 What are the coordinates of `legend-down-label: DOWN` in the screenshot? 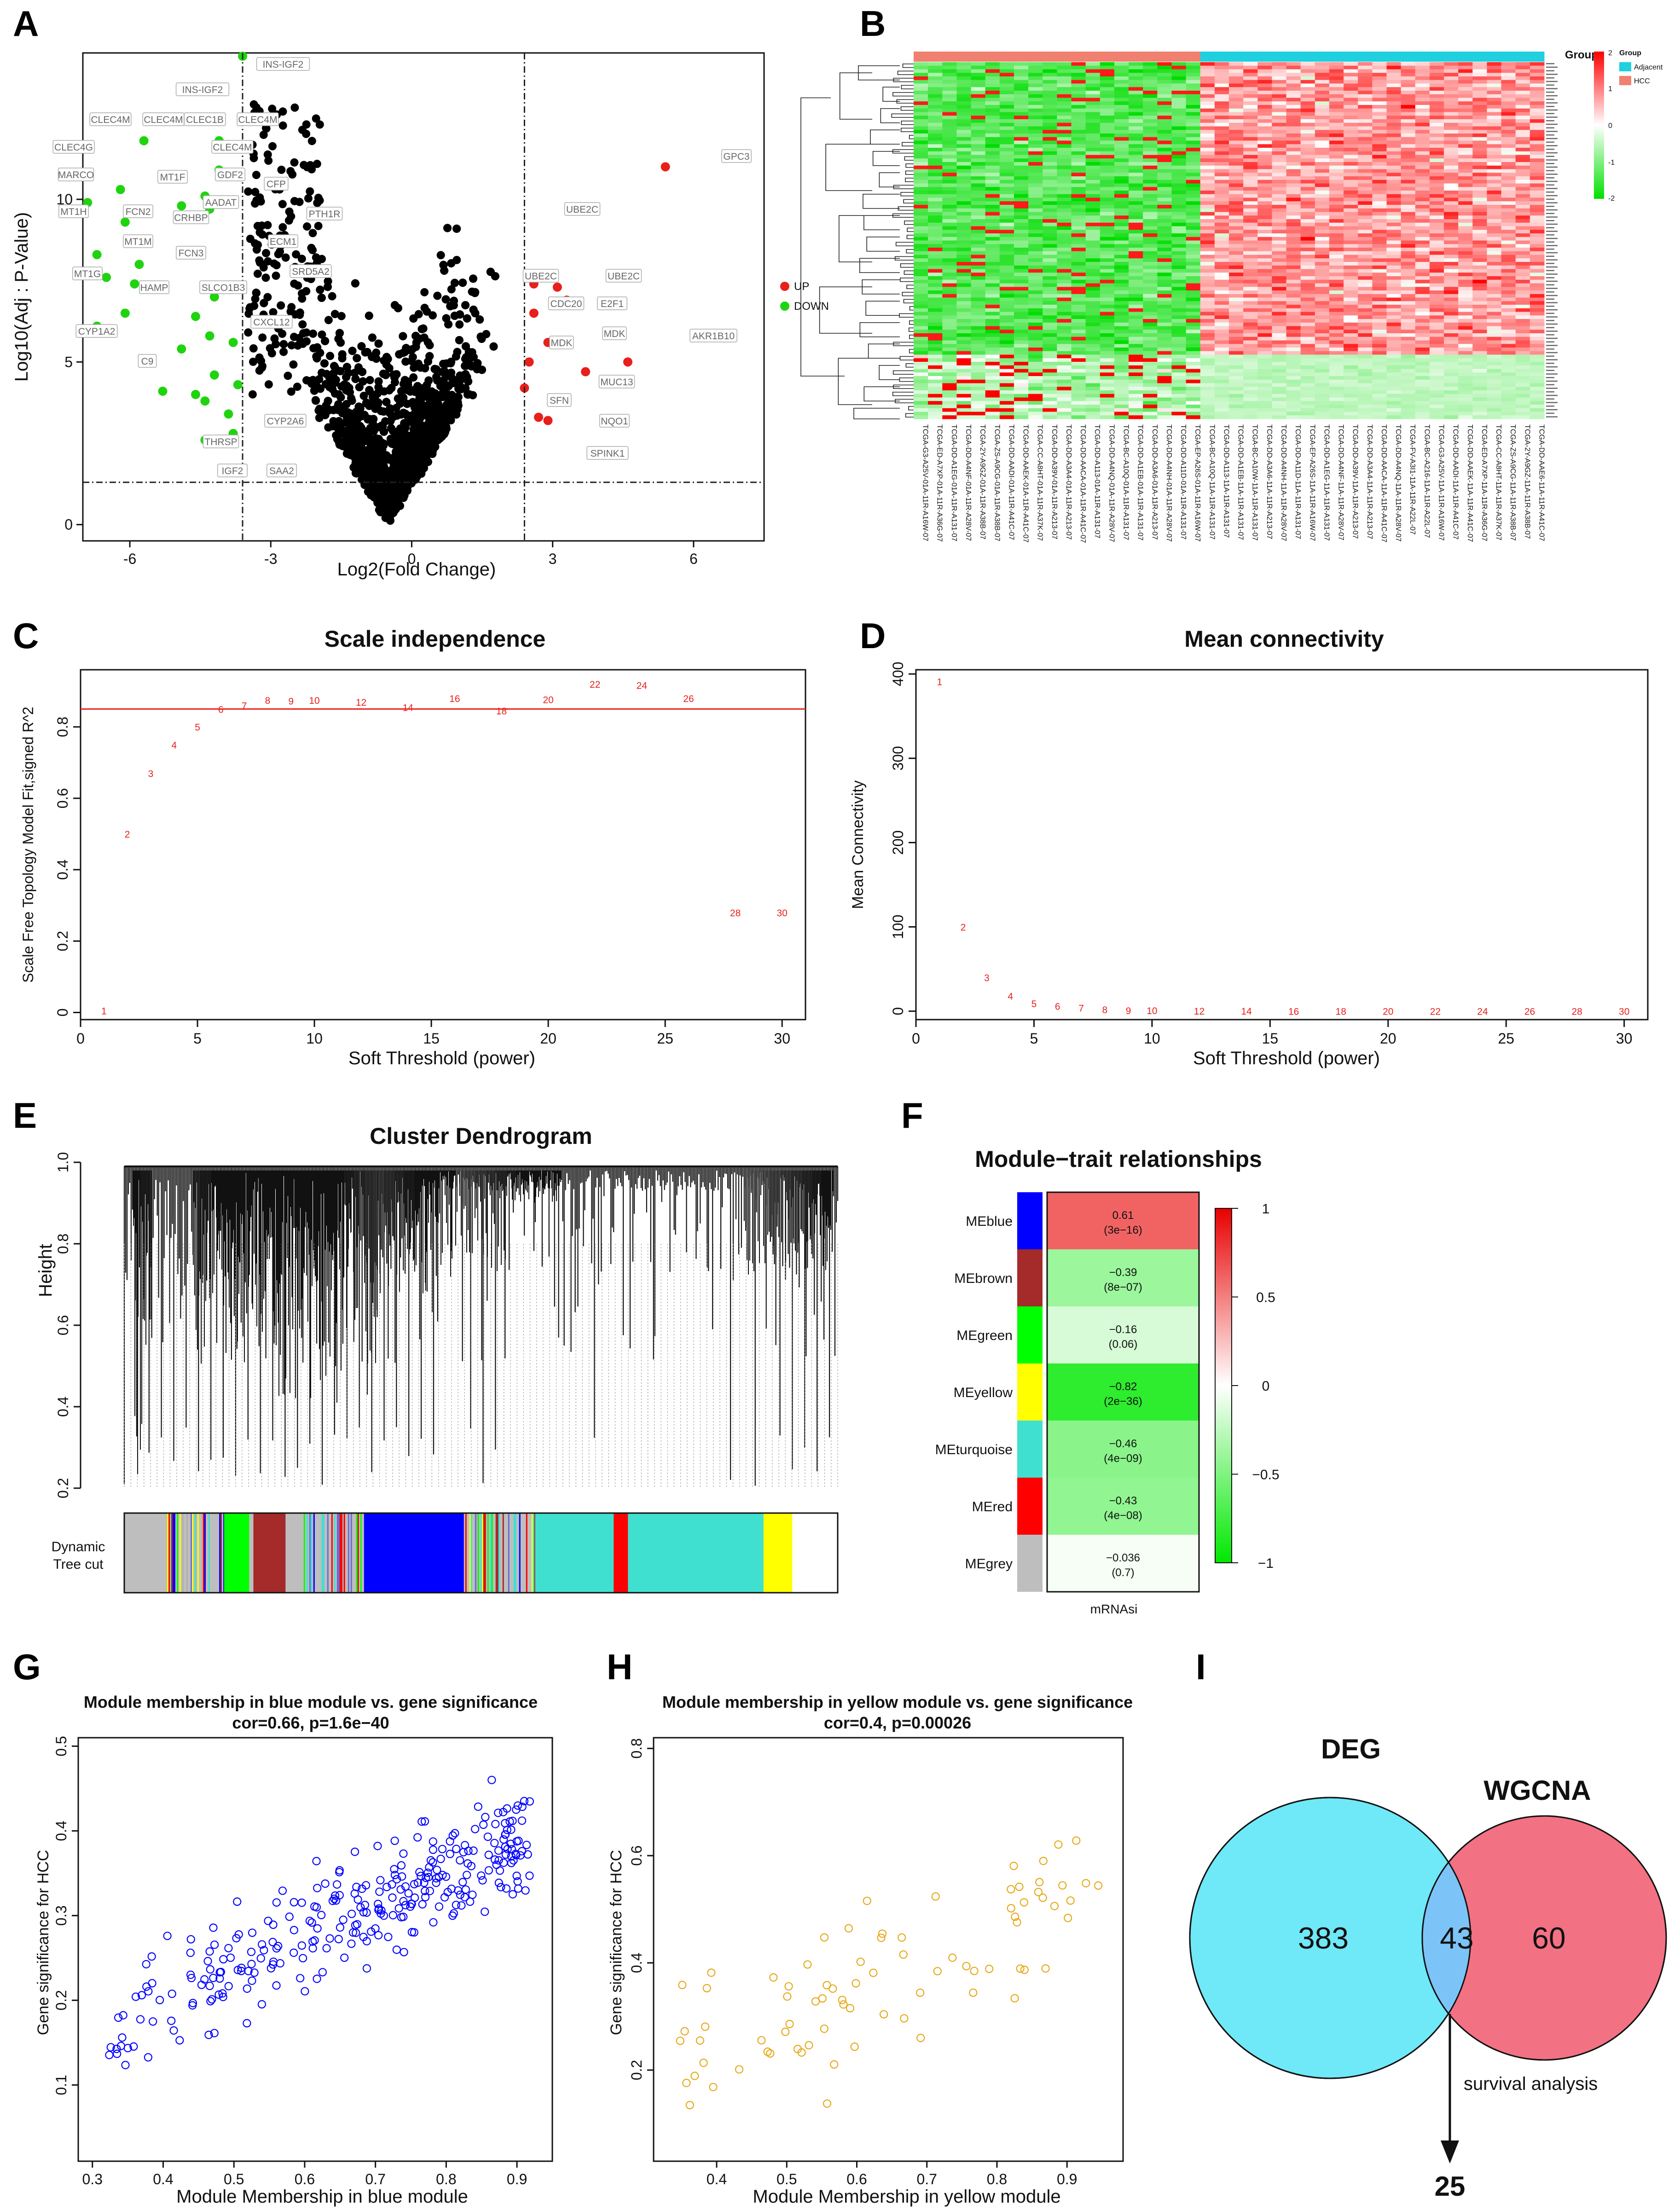 It's located at (811, 306).